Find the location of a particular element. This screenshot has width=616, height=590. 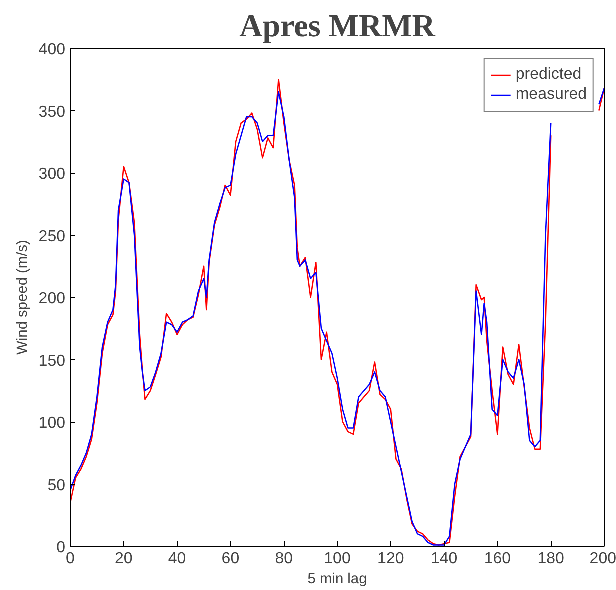

y-tick-label: 250 is located at coordinates (52, 237).